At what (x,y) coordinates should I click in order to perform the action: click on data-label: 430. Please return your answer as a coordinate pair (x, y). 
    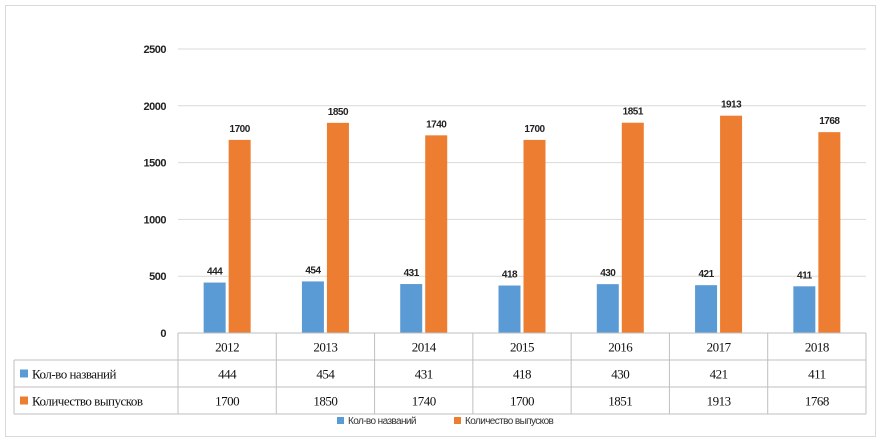
    Looking at the image, I should click on (608, 273).